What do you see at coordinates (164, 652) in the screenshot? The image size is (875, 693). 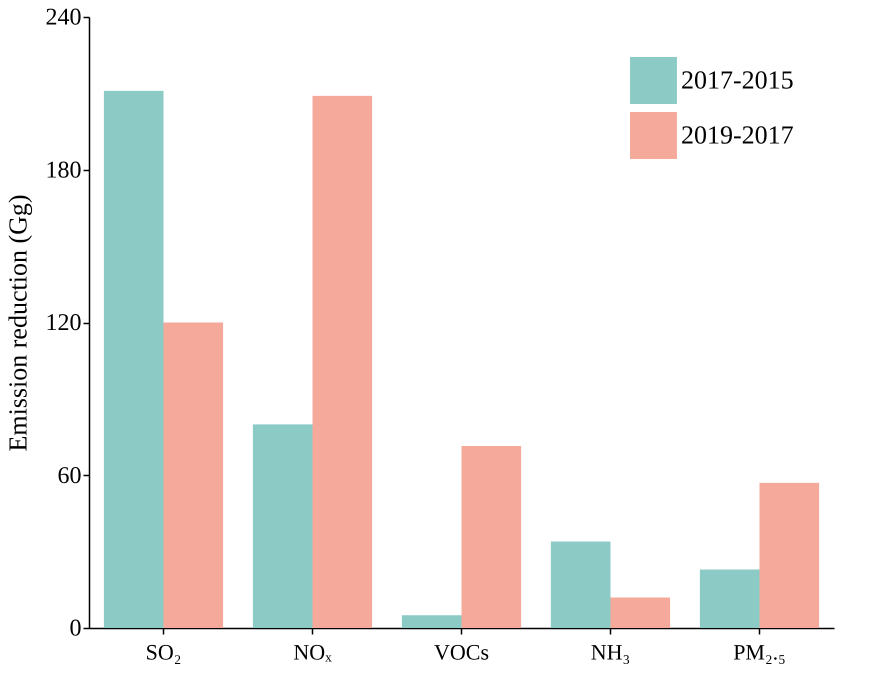 I see `x-tick-label: SO₂` at bounding box center [164, 652].